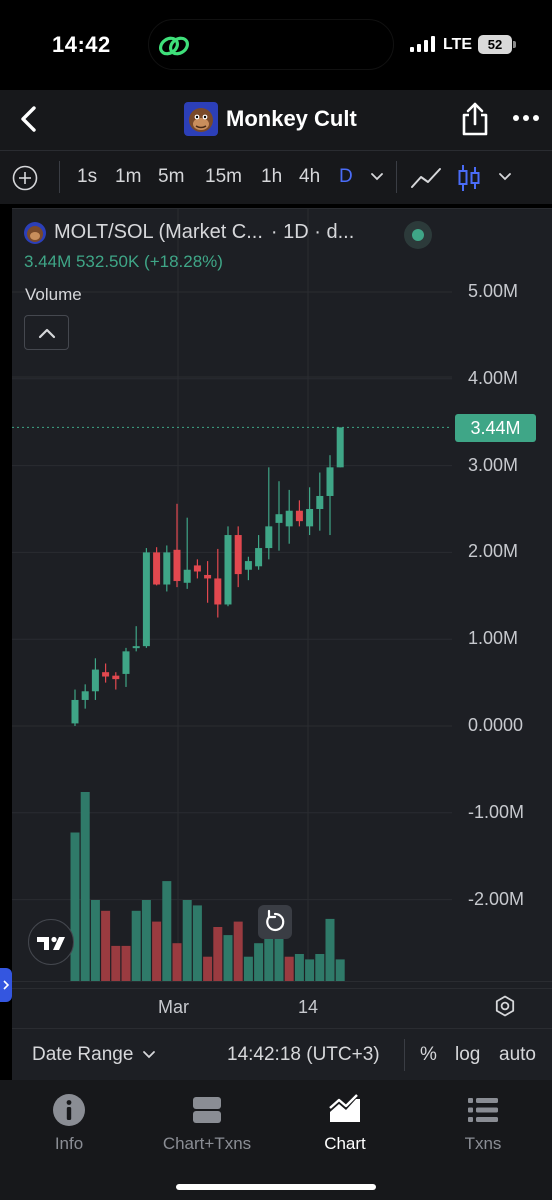 Image resolution: width=552 pixels, height=1200 pixels. Describe the element at coordinates (128, 176) in the screenshot. I see `interval-1m: 1m` at that location.